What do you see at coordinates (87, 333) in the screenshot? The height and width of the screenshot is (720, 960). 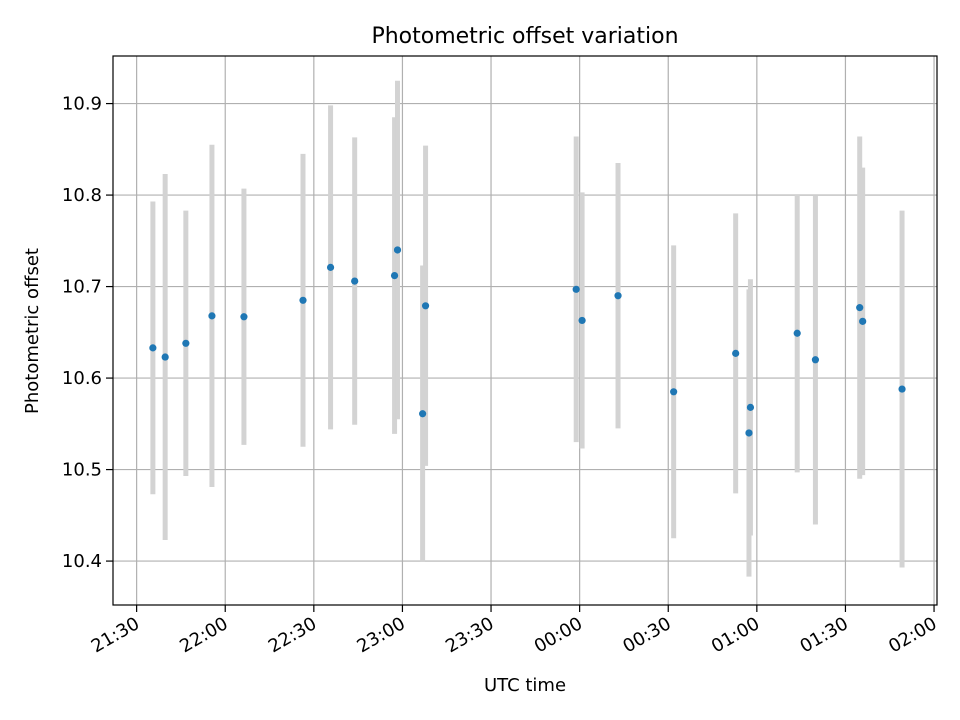 I see `y-axis-ticks: 10.4 10.5 10.6 10.7 10.8 10.9` at bounding box center [87, 333].